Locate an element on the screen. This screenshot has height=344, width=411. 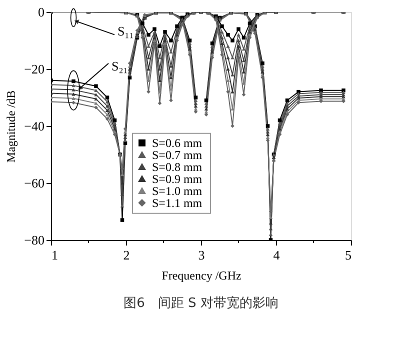
legend-label: S=1.0 mm is located at coordinates (177, 191).